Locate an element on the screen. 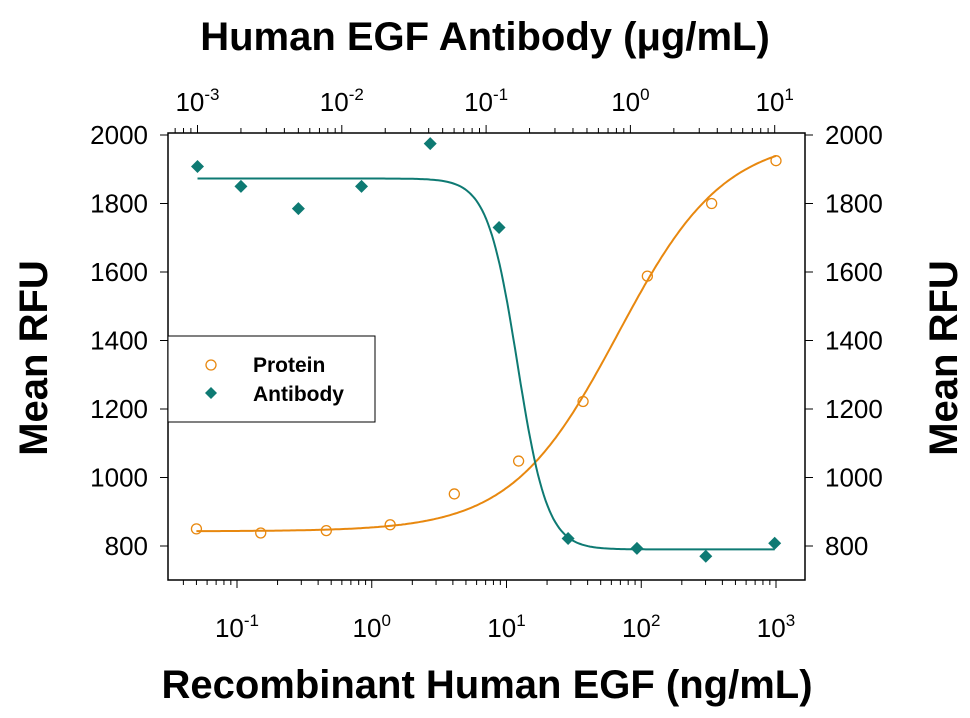  left-y-tick-label: 1200 is located at coordinates (119, 409).